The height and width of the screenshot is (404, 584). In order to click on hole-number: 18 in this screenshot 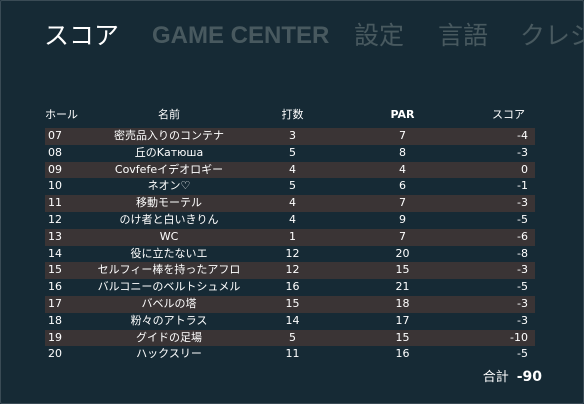, I will do `click(55, 320)`.